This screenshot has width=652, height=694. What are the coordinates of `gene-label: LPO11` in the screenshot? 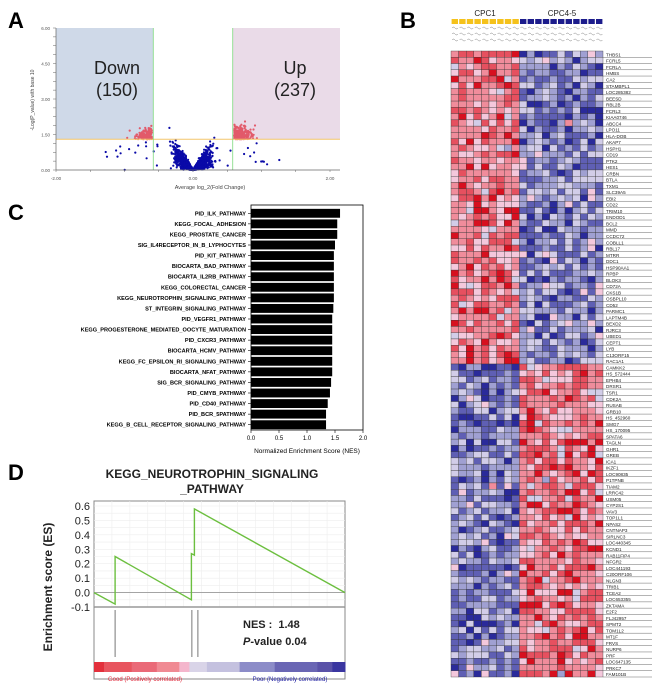 It's located at (613, 130).